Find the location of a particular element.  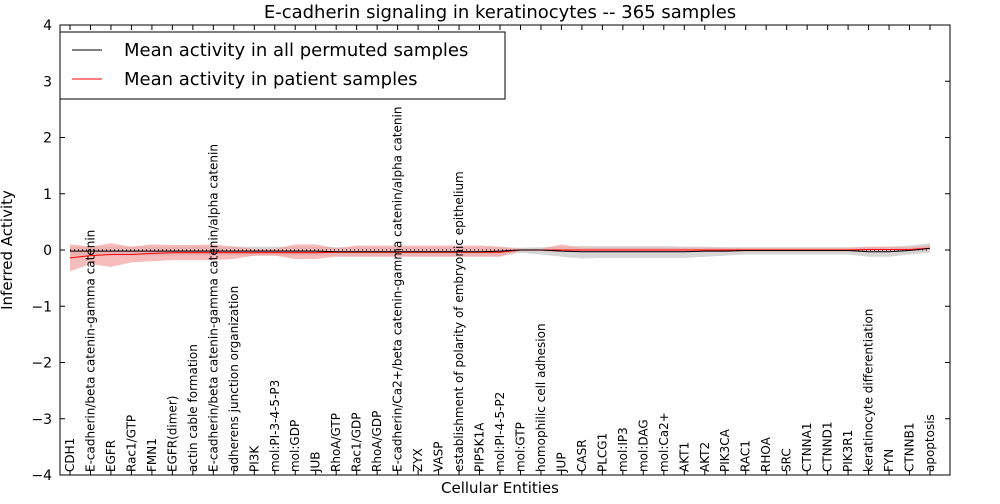

category-label: VASP is located at coordinates (439, 456).